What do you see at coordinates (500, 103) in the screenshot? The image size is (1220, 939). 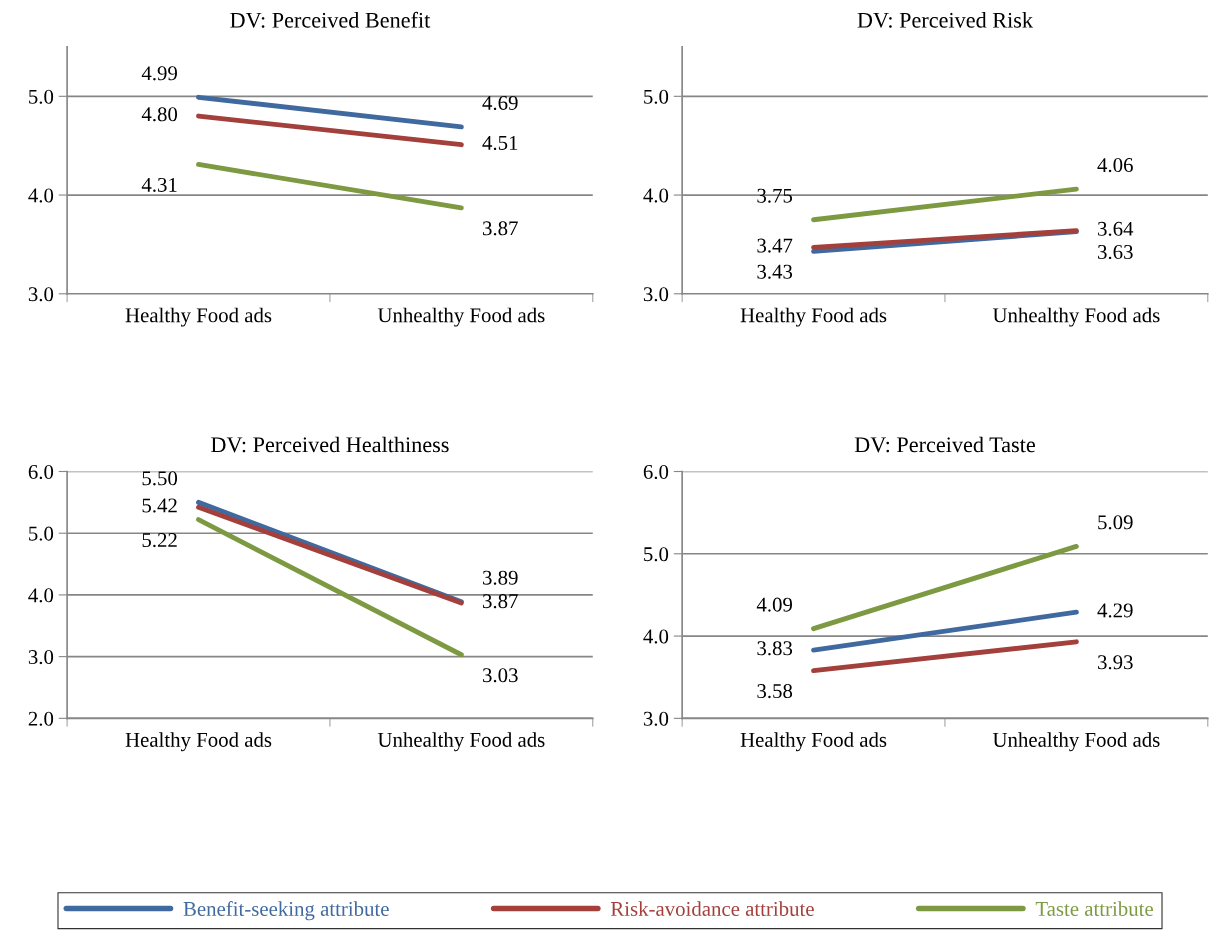 I see `data-label: 4.69` at bounding box center [500, 103].